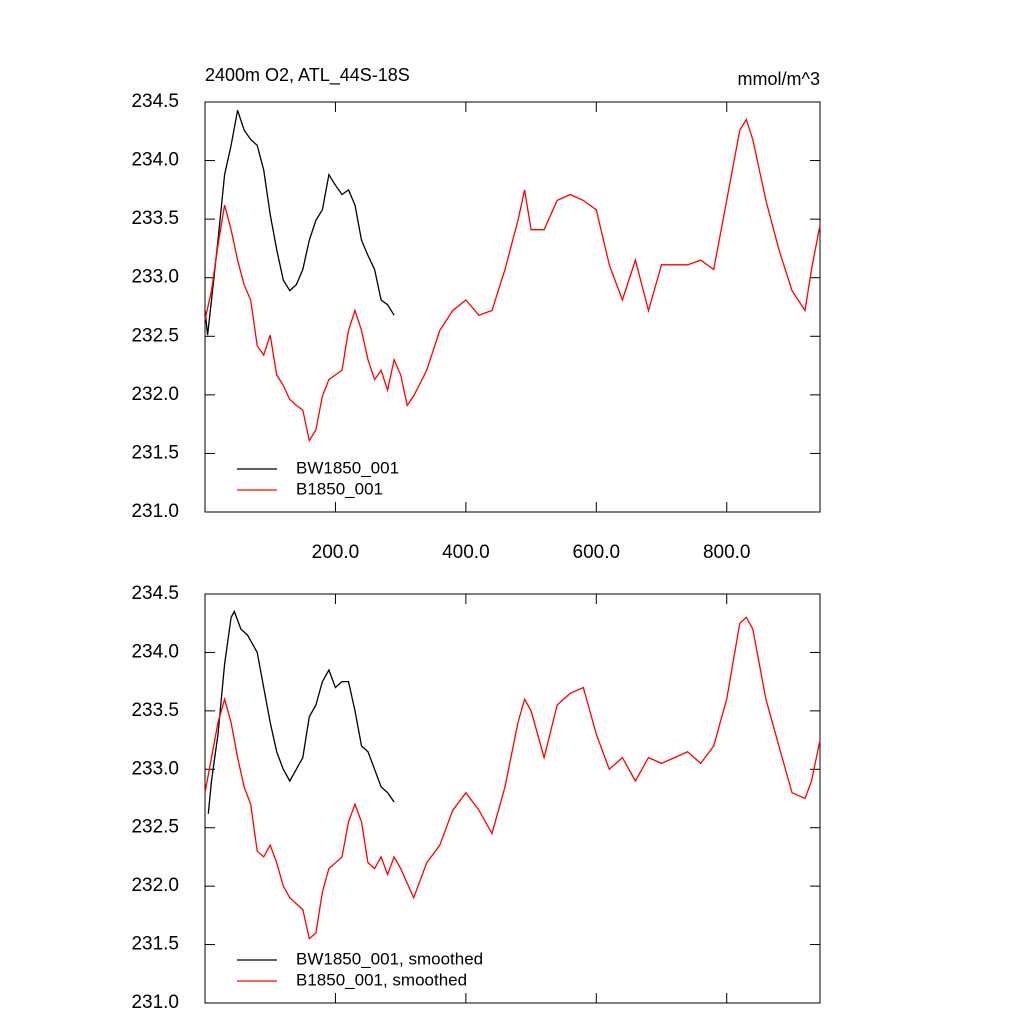  I want to click on x-tick-label: 800.0, so click(727, 552).